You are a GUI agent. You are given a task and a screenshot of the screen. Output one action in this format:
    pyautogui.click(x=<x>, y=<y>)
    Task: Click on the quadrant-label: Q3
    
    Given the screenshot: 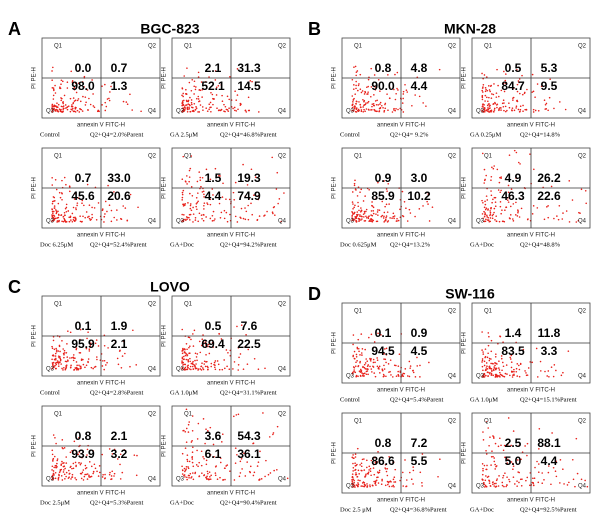 What is the action you would take?
    pyautogui.click(x=180, y=480)
    